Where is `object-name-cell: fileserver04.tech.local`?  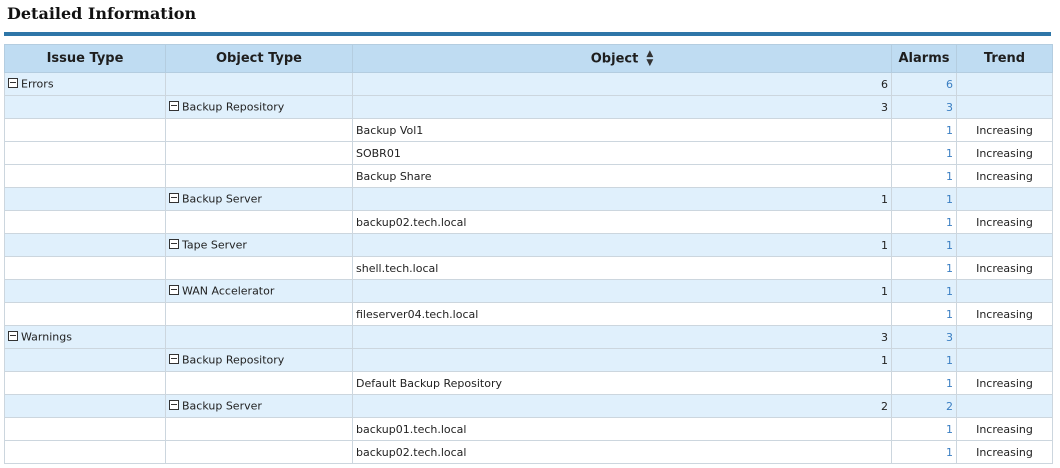 object-name-cell: fileserver04.tech.local is located at coordinates (622, 314).